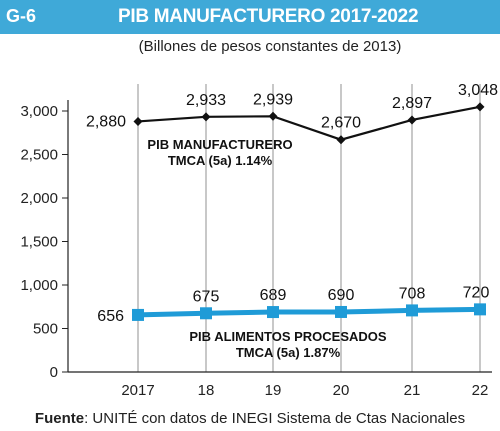 Image resolution: width=500 pixels, height=431 pixels. I want to click on data-label-alimentos-0: 656, so click(110, 316).